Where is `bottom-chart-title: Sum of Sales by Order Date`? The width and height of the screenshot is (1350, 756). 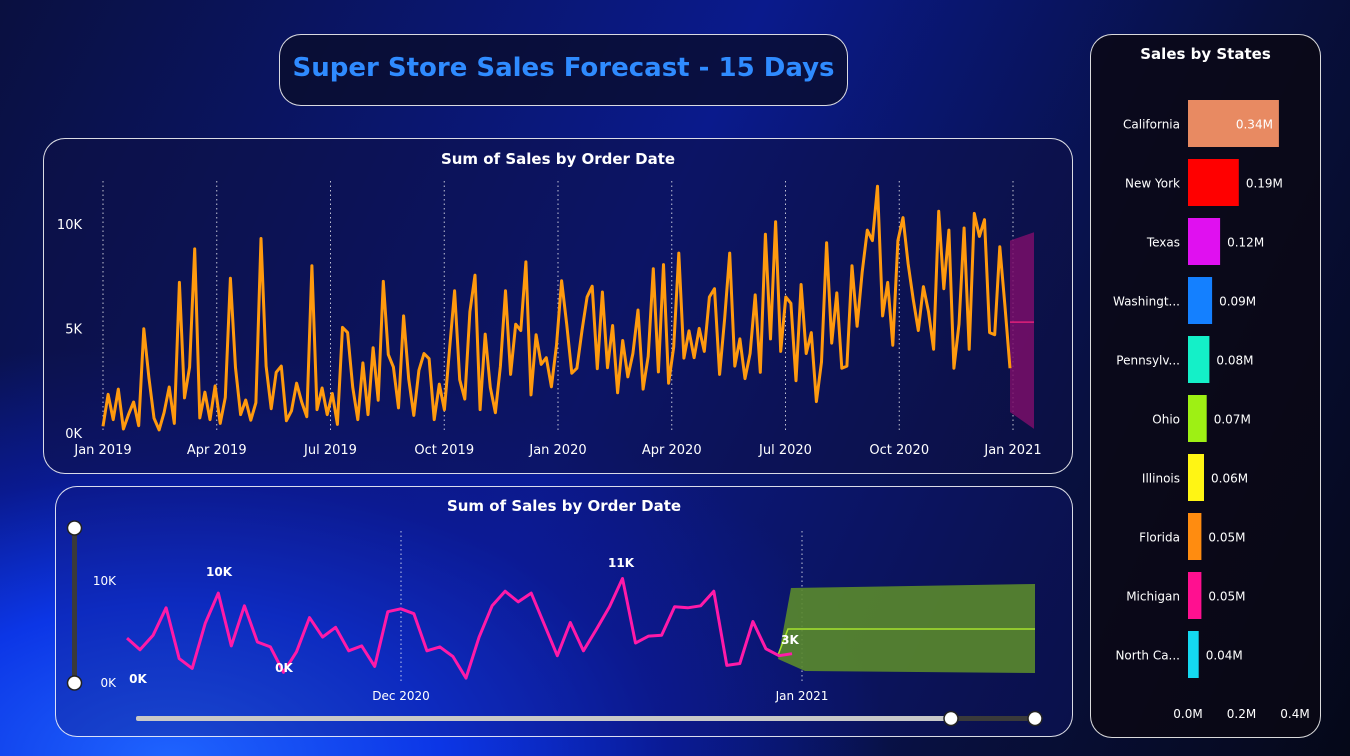 bottom-chart-title: Sum of Sales by Order Date is located at coordinates (564, 506).